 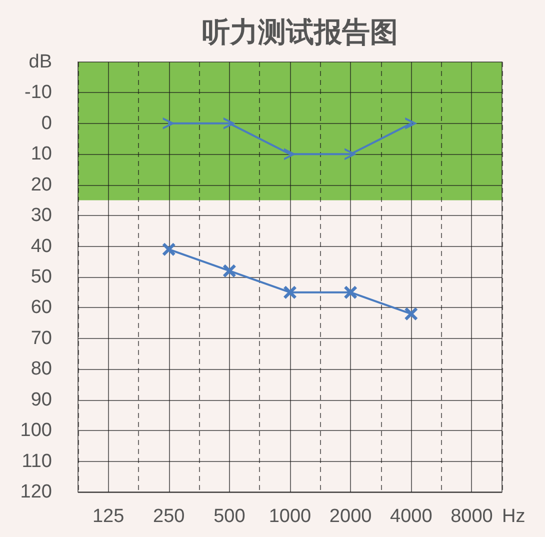 What do you see at coordinates (41, 369) in the screenshot?
I see `y-tick-label: 80` at bounding box center [41, 369].